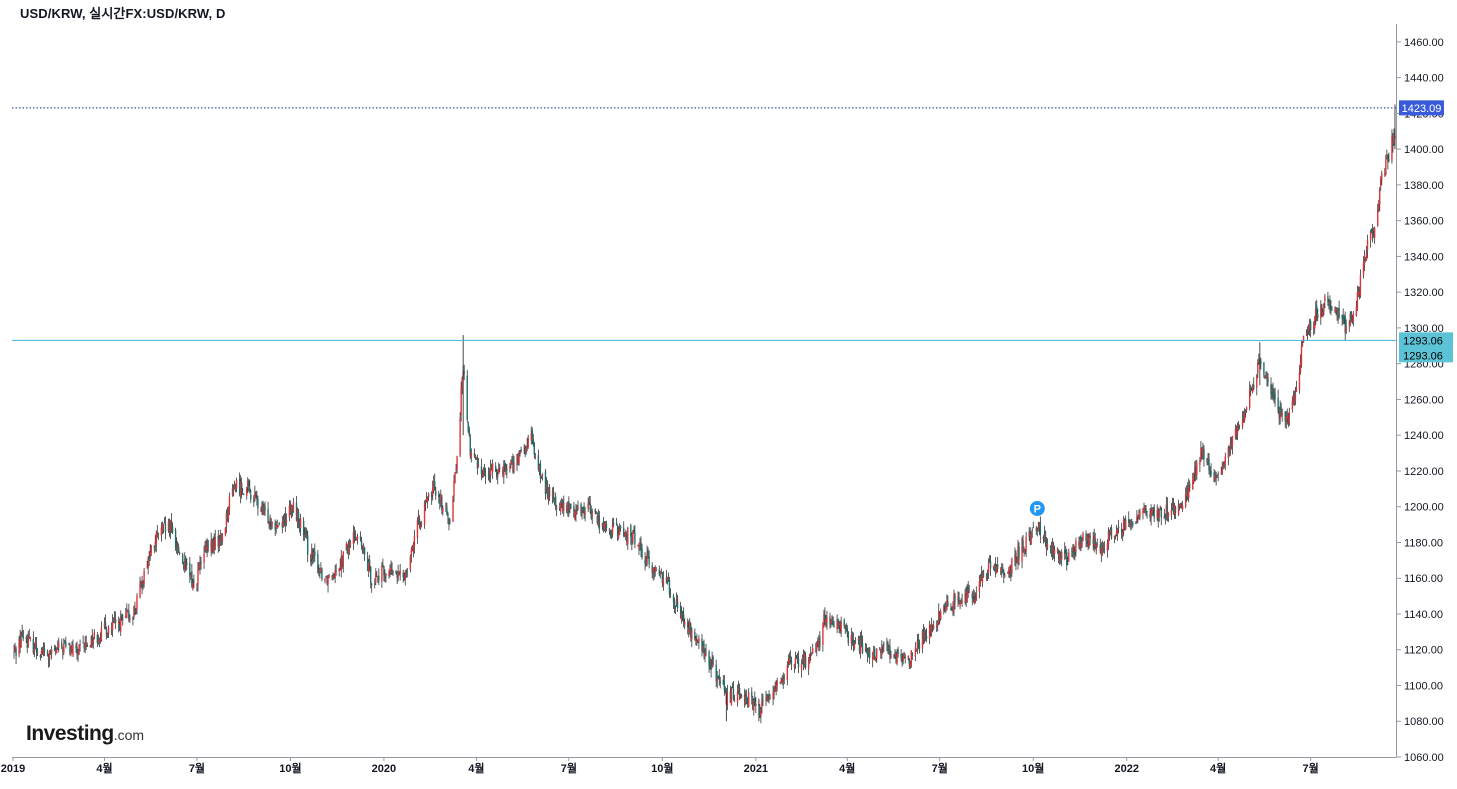 This screenshot has height=789, width=1457. What do you see at coordinates (1424, 758) in the screenshot?
I see `price-tick-label: 1060.00` at bounding box center [1424, 758].